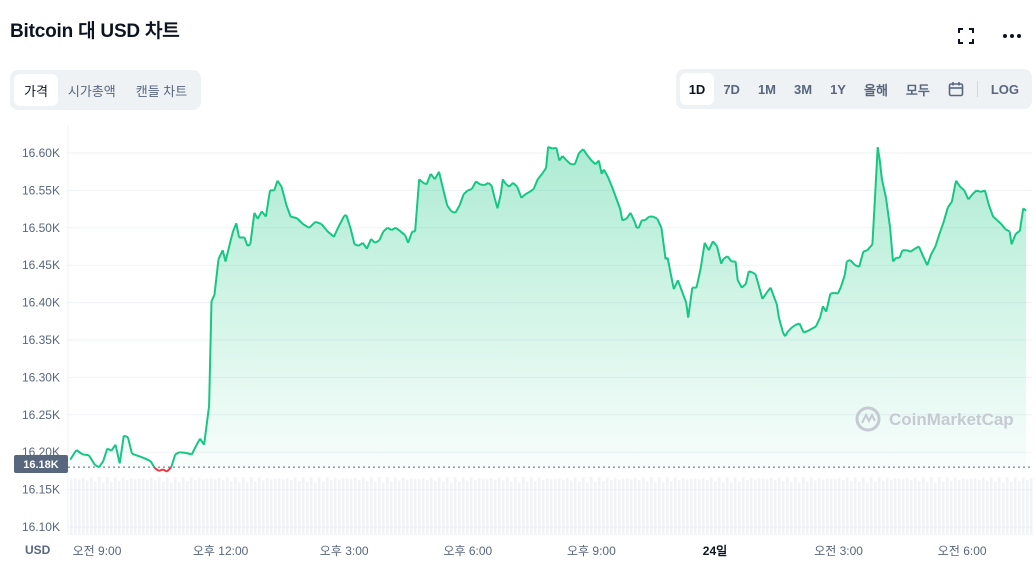  I want to click on range-all: 모두, so click(917, 90).